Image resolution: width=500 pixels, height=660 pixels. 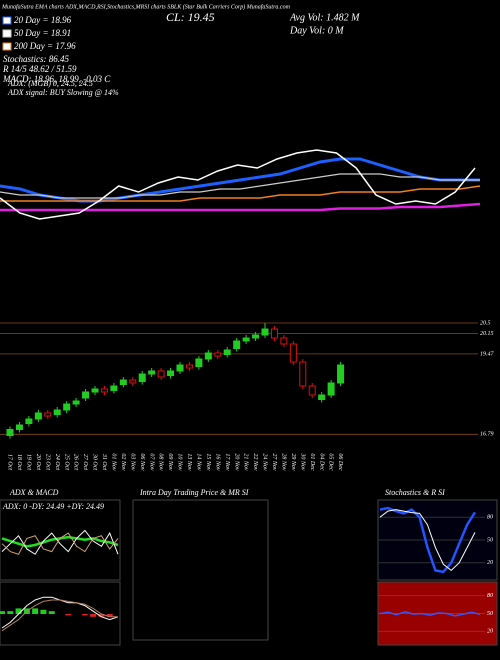 I want to click on panel-title: Stochastics & R SI, so click(x=415, y=492).